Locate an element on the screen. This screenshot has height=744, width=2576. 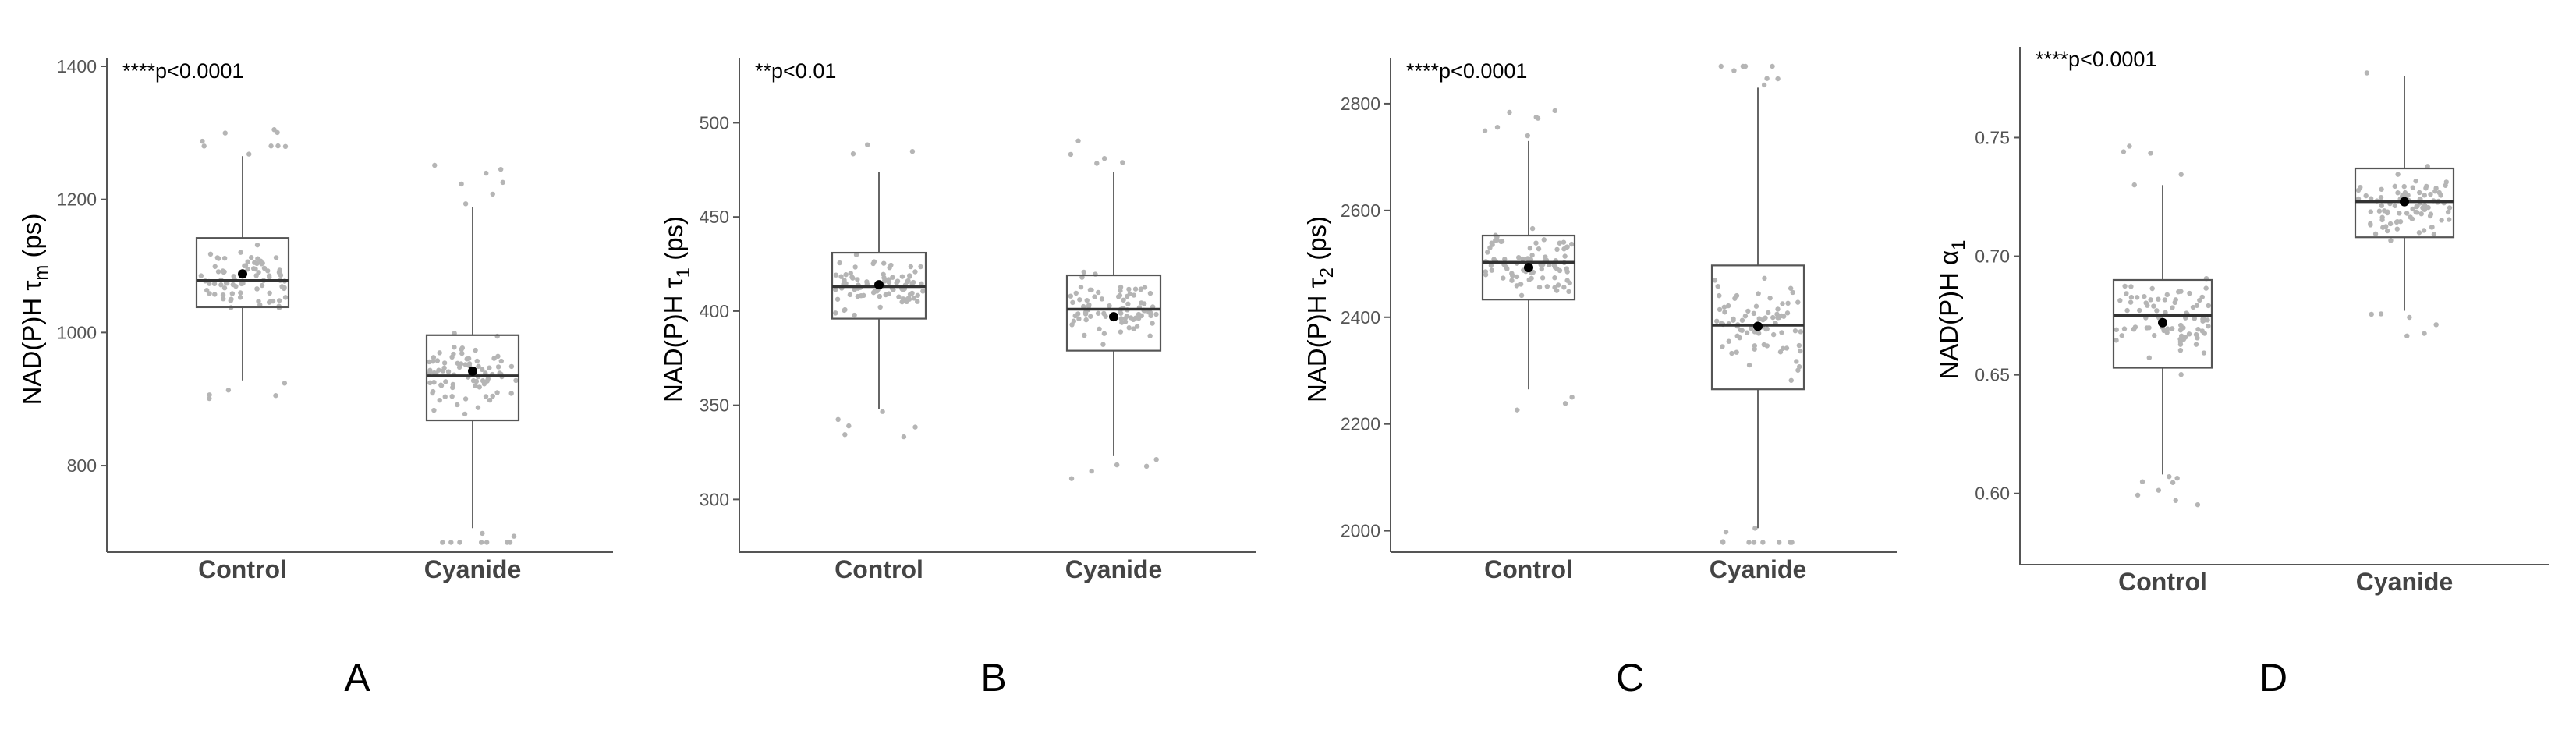
y-tick-label: 400 is located at coordinates (714, 311).